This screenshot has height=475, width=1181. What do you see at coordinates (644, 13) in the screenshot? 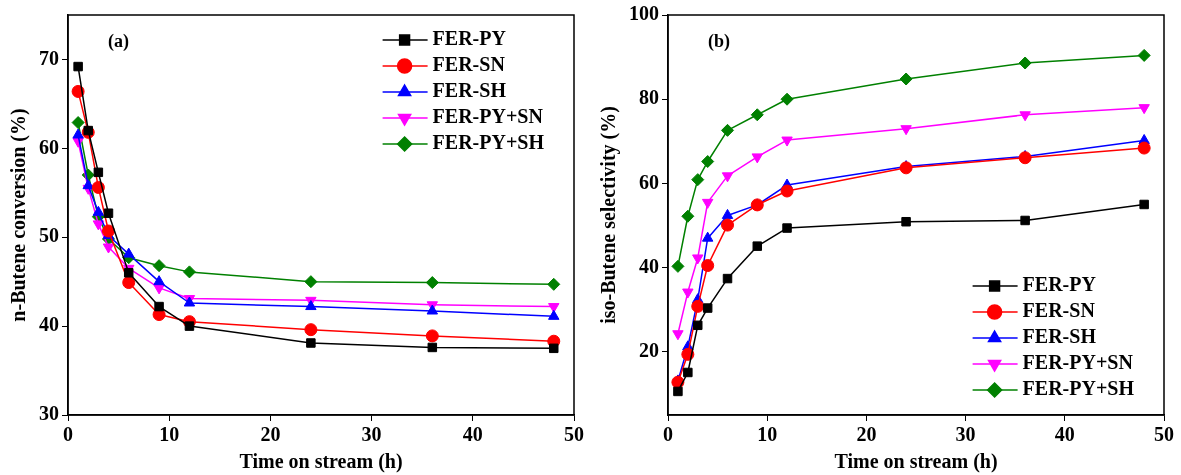
I see `y-tick-label: 100` at bounding box center [644, 13].